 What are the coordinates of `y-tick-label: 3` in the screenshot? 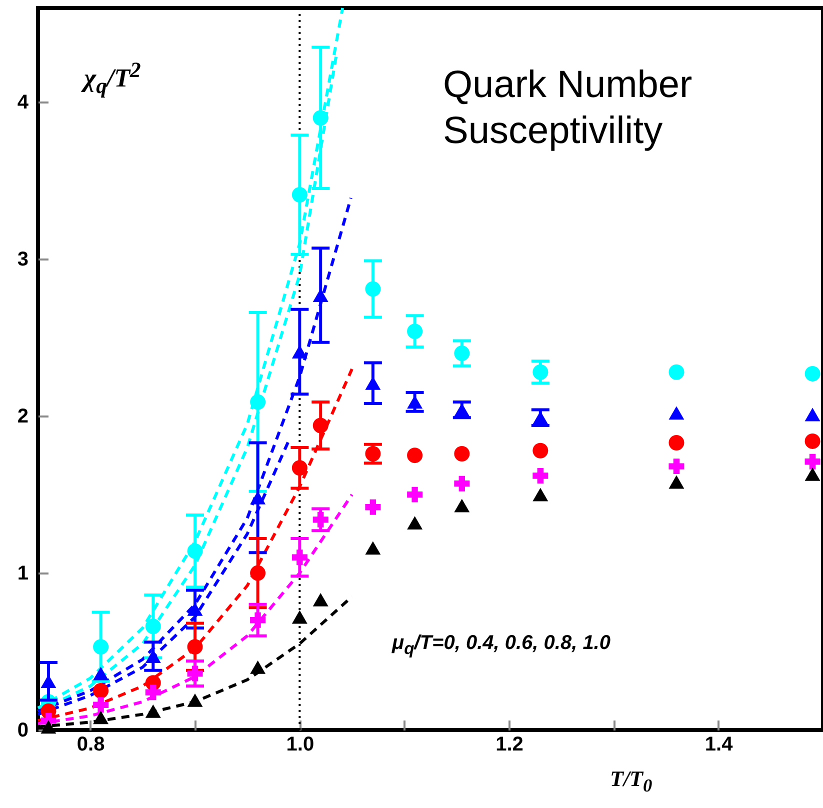 It's located at (22, 259).